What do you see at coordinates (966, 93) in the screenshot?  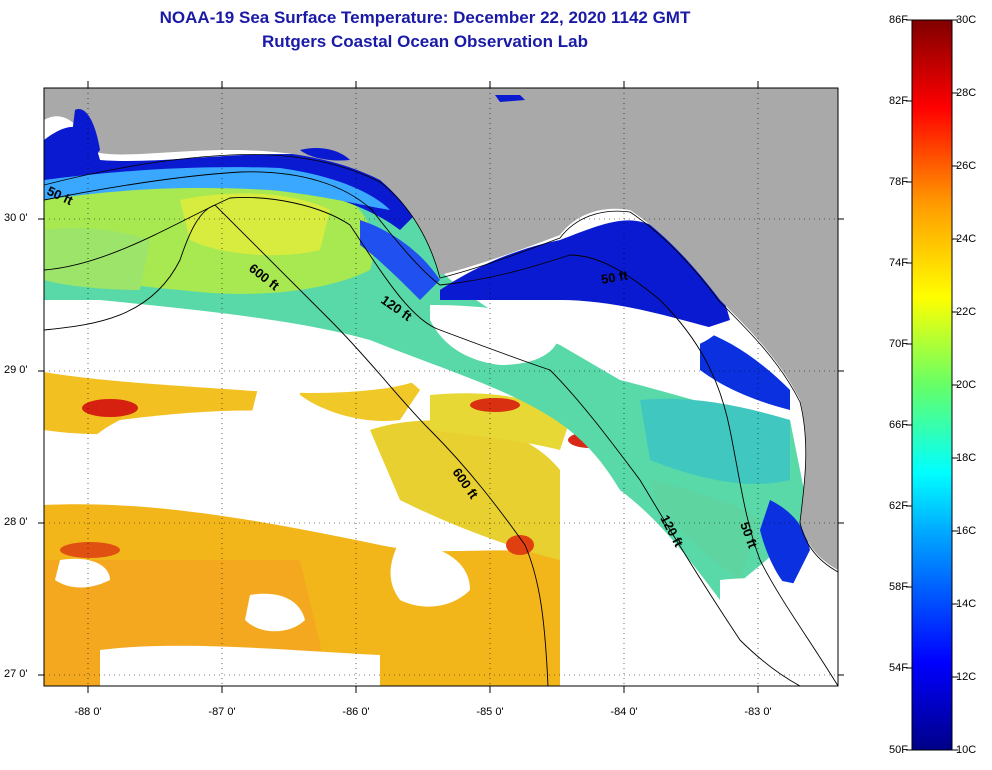 I see `colorbar-c-label: 28C` at bounding box center [966, 93].